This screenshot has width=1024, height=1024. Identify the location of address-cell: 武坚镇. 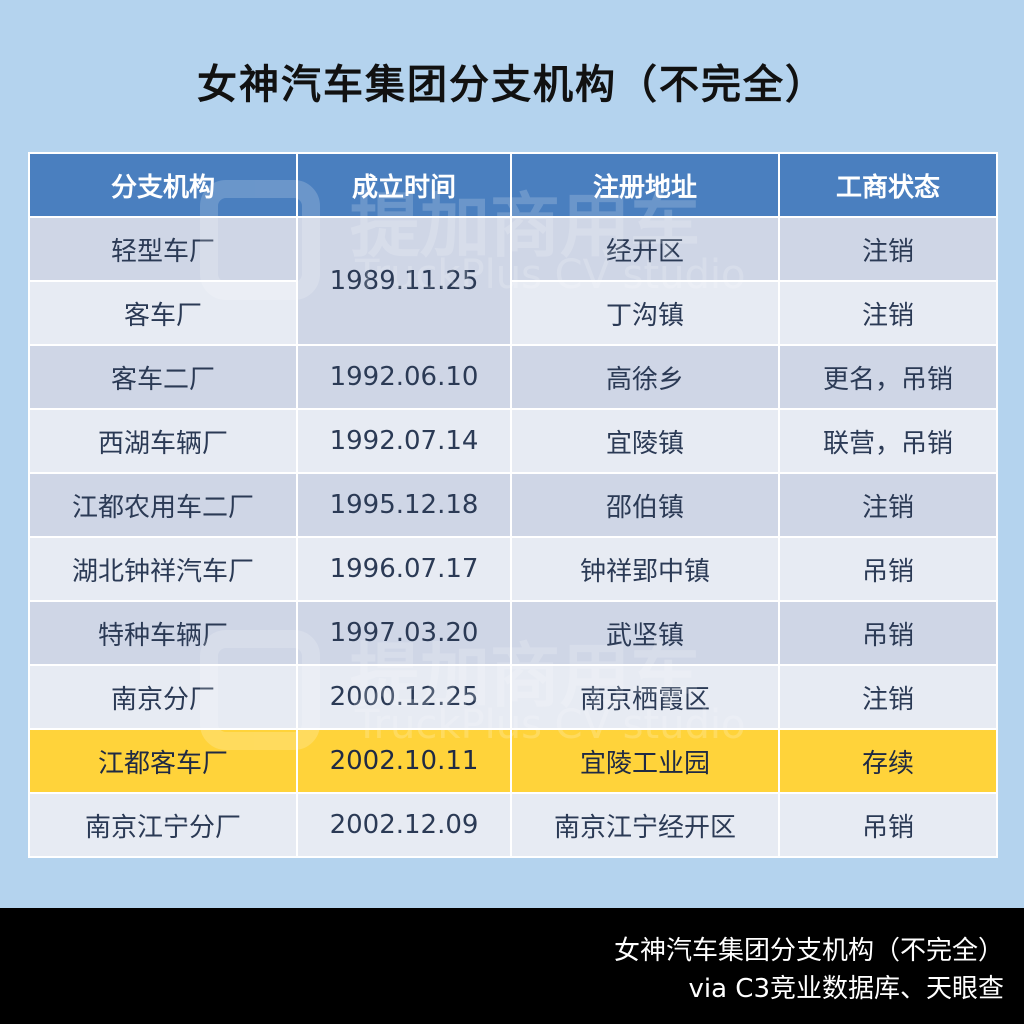
(645, 633).